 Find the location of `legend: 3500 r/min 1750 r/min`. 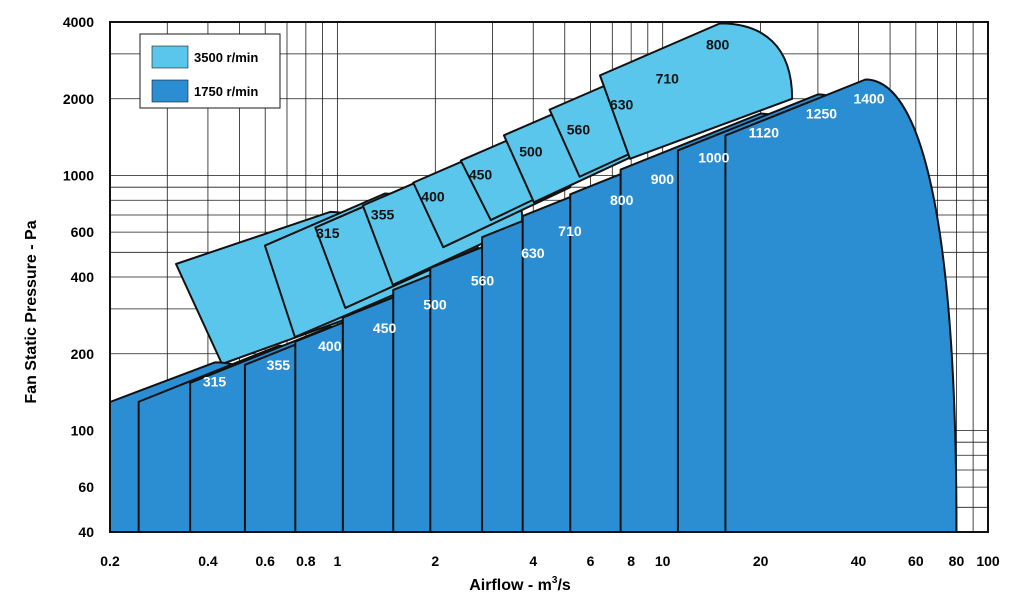

legend: 3500 r/min 1750 r/min is located at coordinates (210, 71).